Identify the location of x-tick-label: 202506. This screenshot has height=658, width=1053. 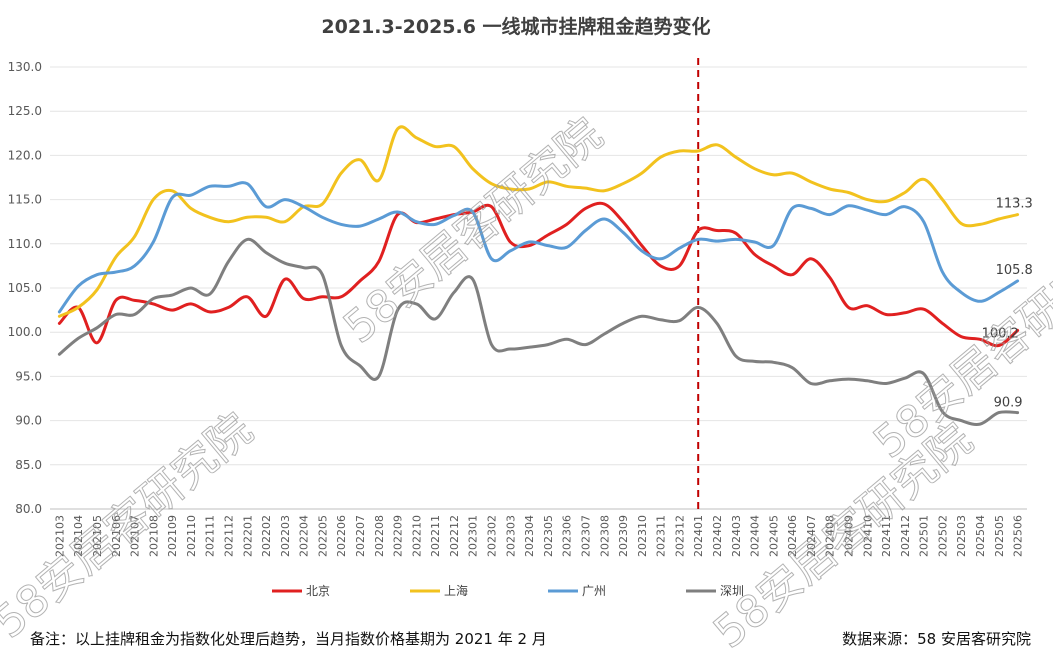
(1018, 536).